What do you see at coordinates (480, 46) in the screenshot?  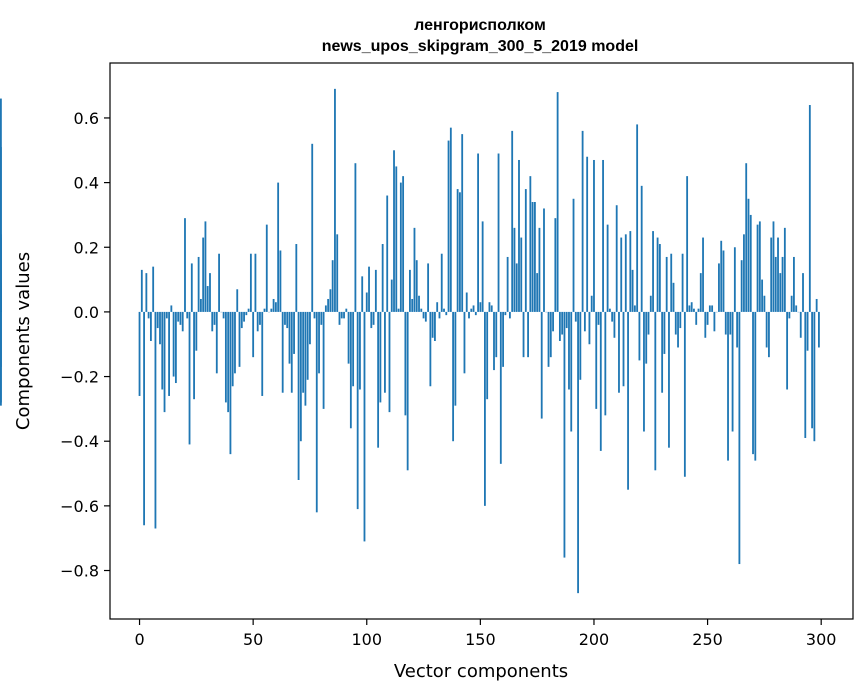 I see `chart-title-line2: news_upos_skipgram_300_5_2019 model` at bounding box center [480, 46].